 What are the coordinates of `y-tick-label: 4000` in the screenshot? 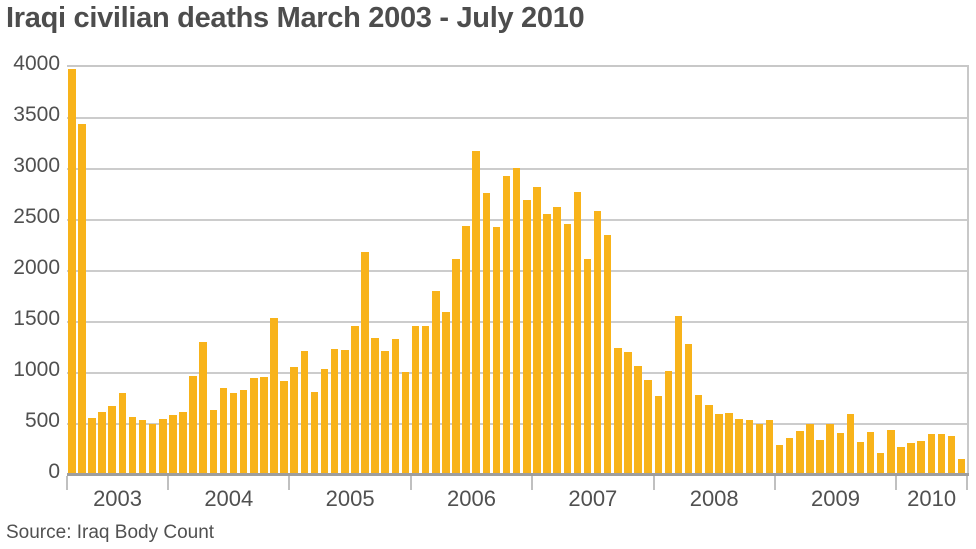 It's located at (36, 63).